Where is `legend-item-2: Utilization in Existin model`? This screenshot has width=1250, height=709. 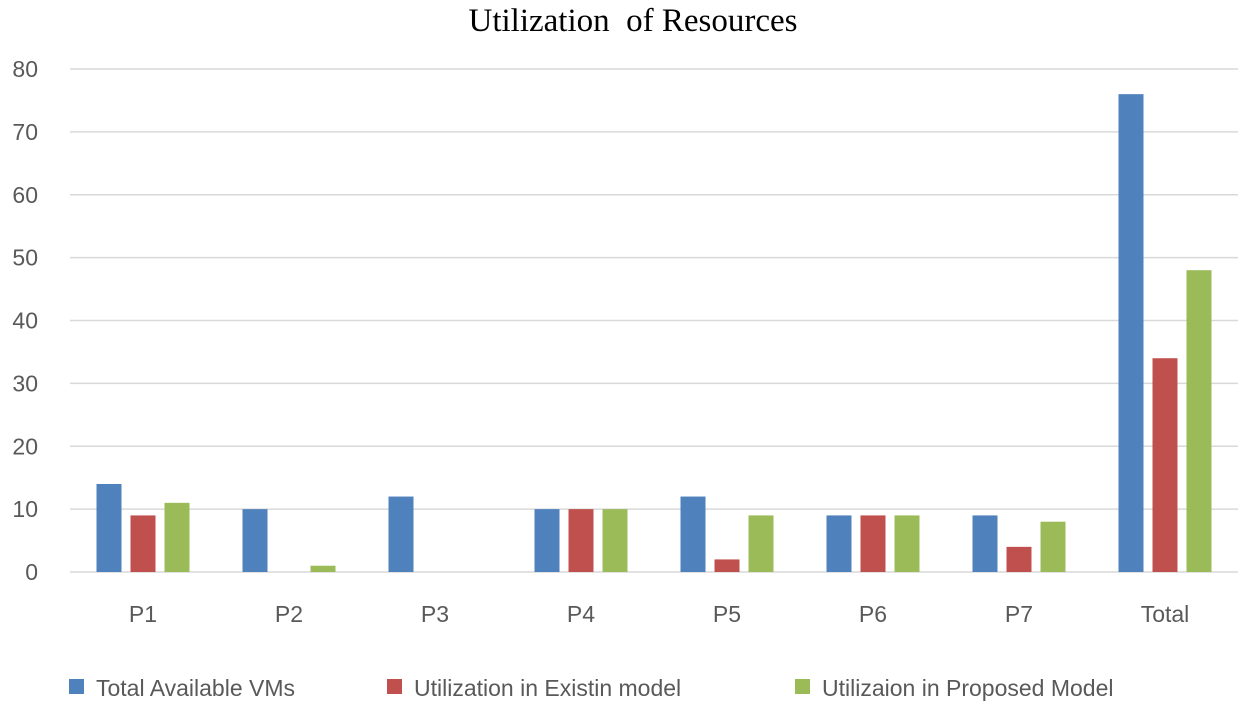 legend-item-2: Utilization in Existin model is located at coordinates (534, 688).